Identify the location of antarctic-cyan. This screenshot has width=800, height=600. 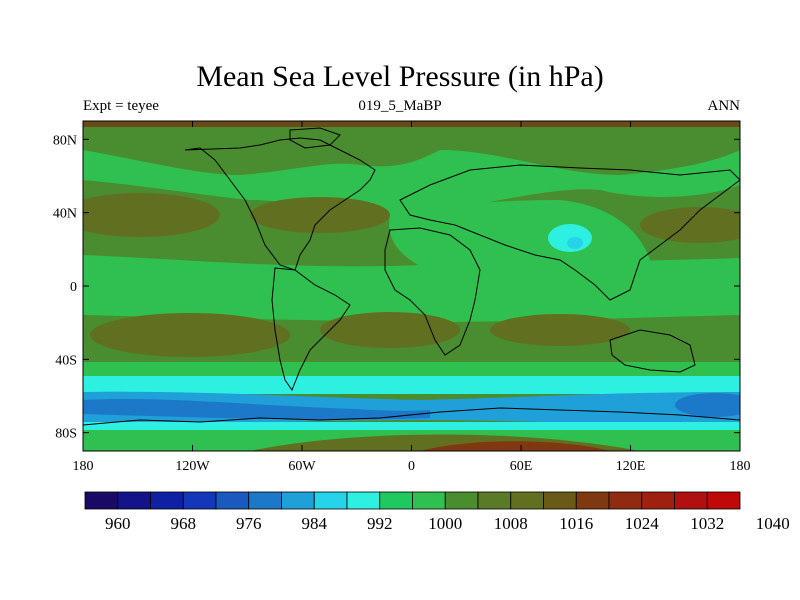
(411, 427).